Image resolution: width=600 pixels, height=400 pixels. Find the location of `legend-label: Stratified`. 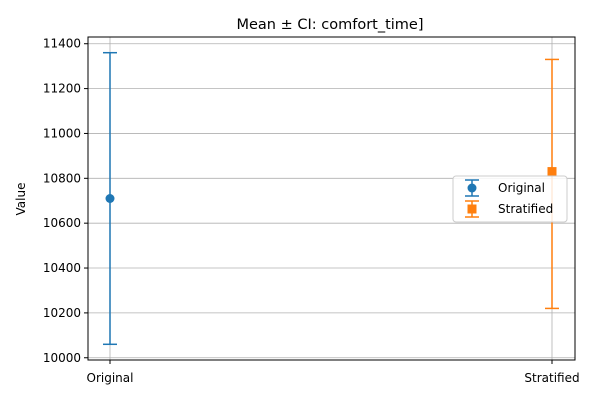

legend-label: Stratified is located at coordinates (525, 209).